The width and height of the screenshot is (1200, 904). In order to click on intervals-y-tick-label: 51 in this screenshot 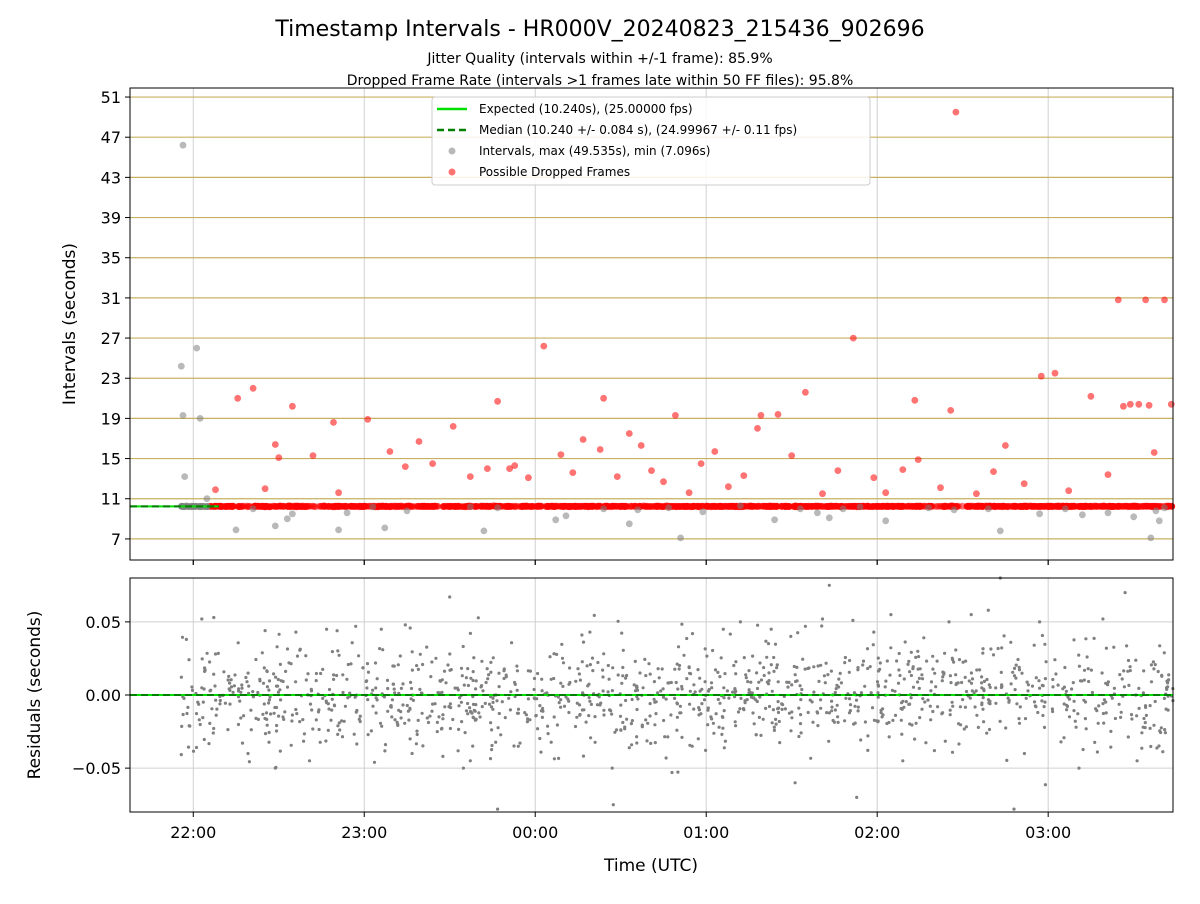, I will do `click(111, 97)`.